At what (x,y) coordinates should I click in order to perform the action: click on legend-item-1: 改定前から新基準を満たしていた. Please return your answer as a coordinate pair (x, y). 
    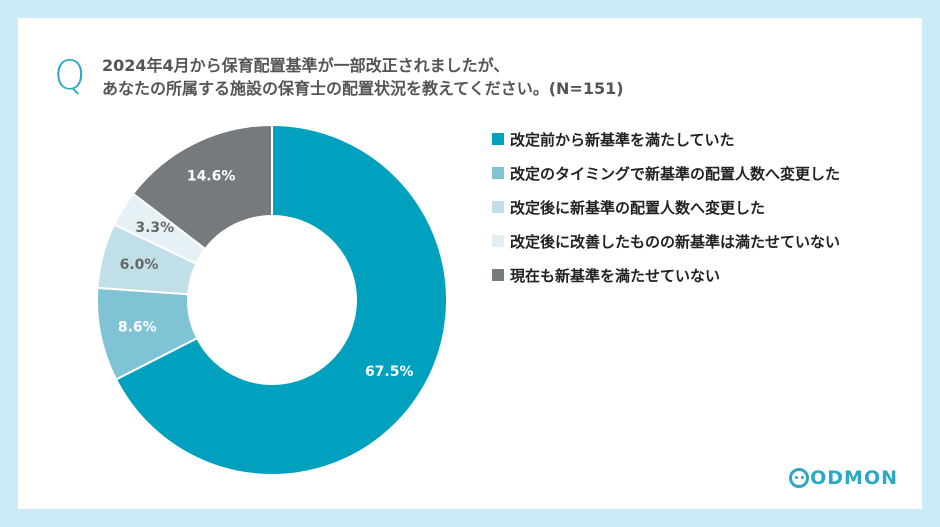
    Looking at the image, I should click on (666, 139).